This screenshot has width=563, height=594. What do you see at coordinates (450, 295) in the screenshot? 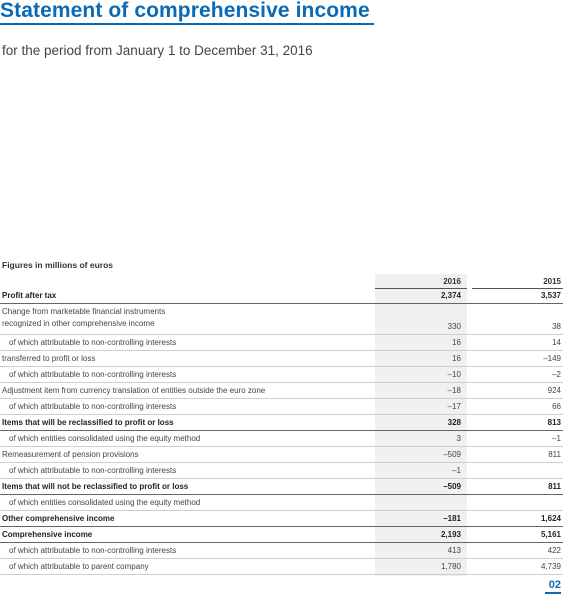
I see `value-2016: 2,374` at bounding box center [450, 295].